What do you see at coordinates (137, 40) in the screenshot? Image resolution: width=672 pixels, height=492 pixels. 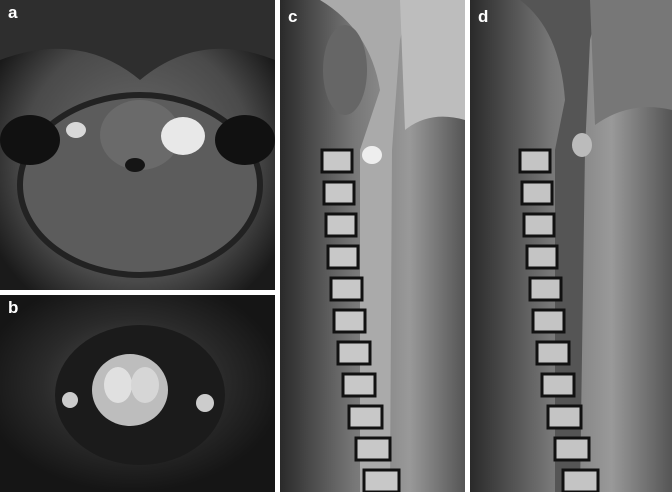 I see `skull-base` at bounding box center [137, 40].